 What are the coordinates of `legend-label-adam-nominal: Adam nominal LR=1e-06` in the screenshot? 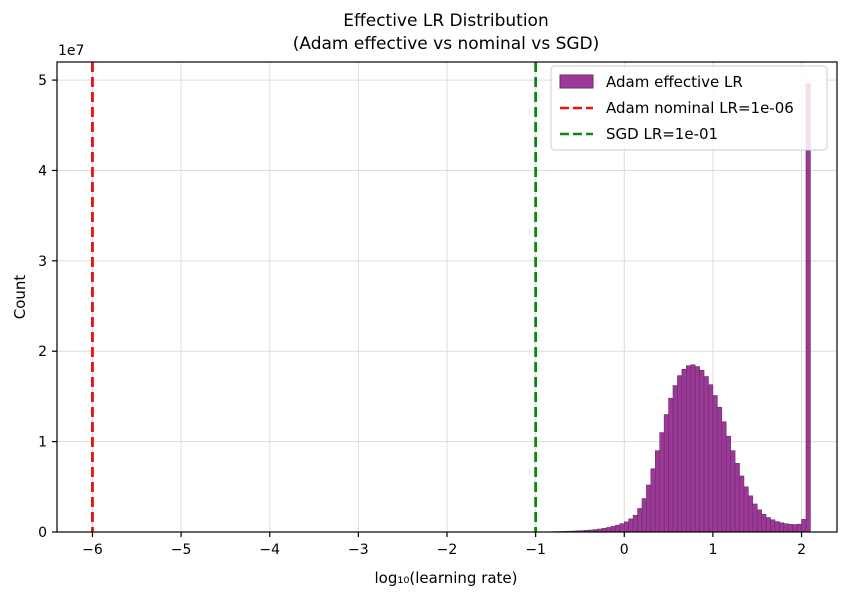 It's located at (700, 108).